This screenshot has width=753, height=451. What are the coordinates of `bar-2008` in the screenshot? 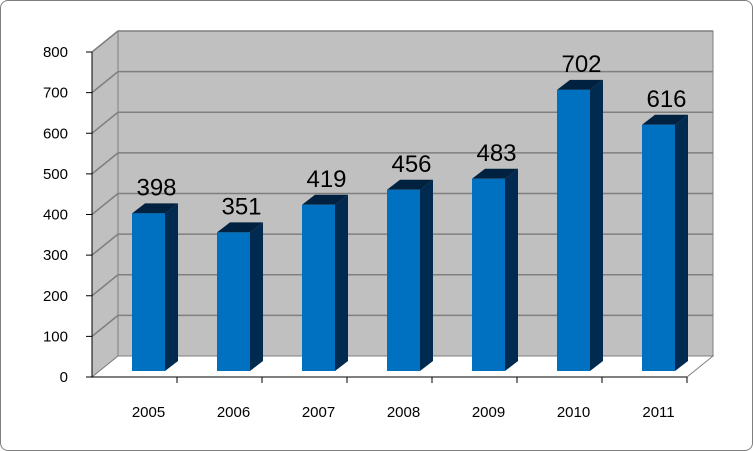 It's located at (410, 275).